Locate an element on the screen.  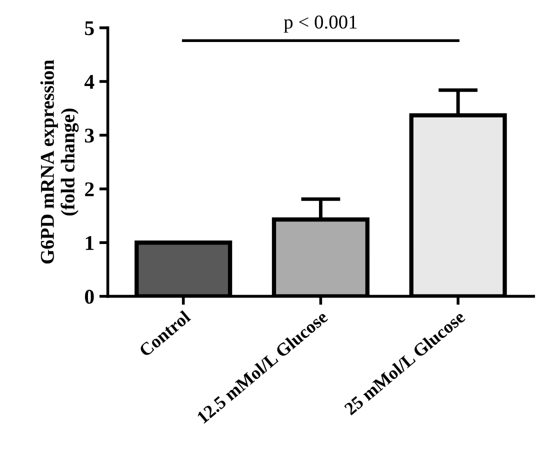
y-tick-label: 0 is located at coordinates (89, 297).